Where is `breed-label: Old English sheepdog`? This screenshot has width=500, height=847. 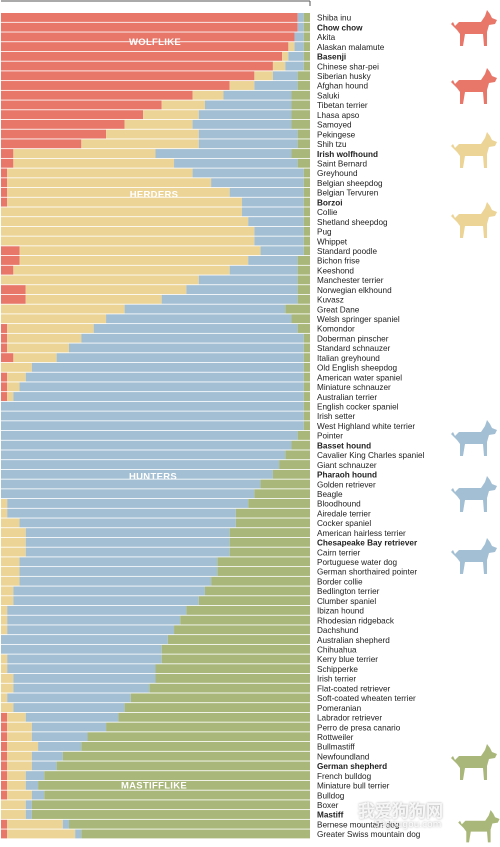 breed-label: Old English sheepdog is located at coordinates (357, 368).